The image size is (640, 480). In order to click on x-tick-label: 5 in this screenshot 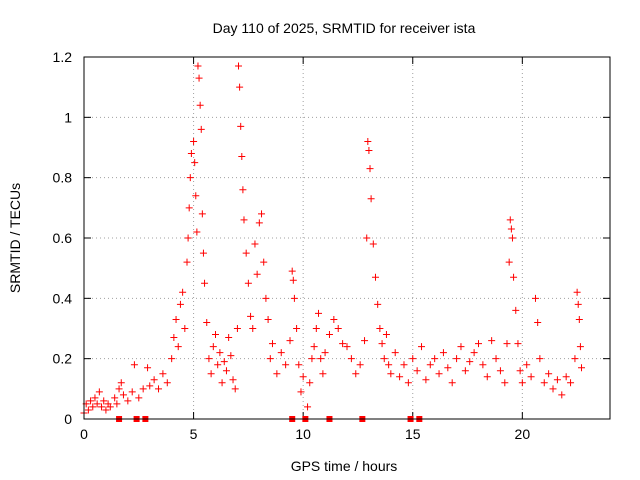, I will do `click(194, 434)`.